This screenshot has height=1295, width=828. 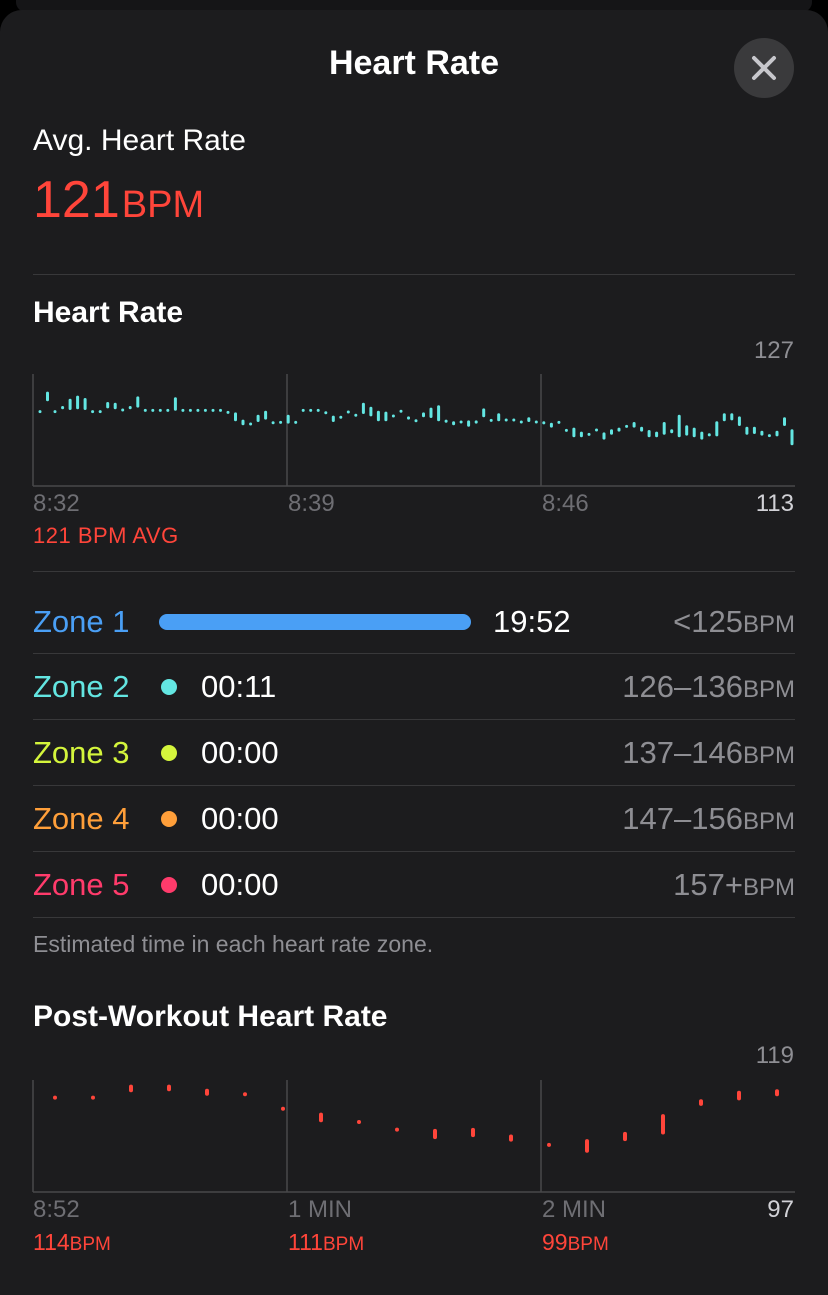 I want to click on close-icon, so click(x=764, y=68).